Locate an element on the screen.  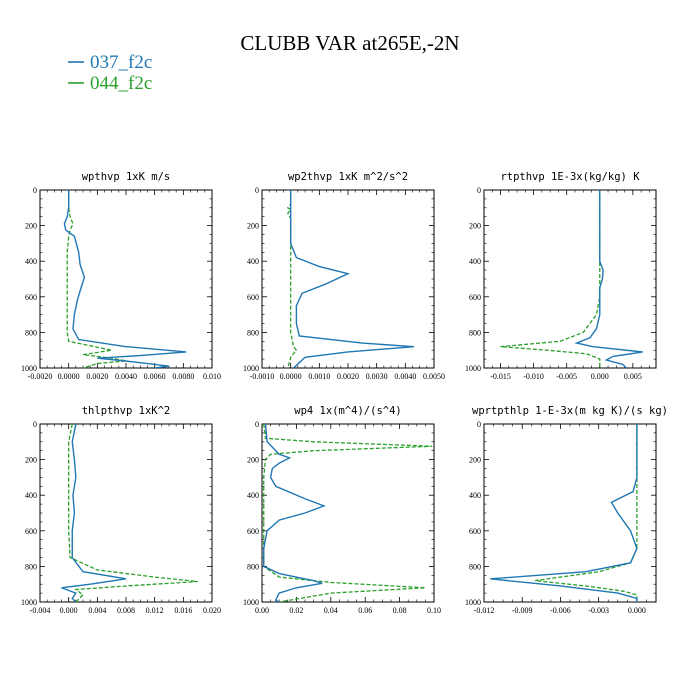
xtick-label: -0.0010 is located at coordinates (262, 376).